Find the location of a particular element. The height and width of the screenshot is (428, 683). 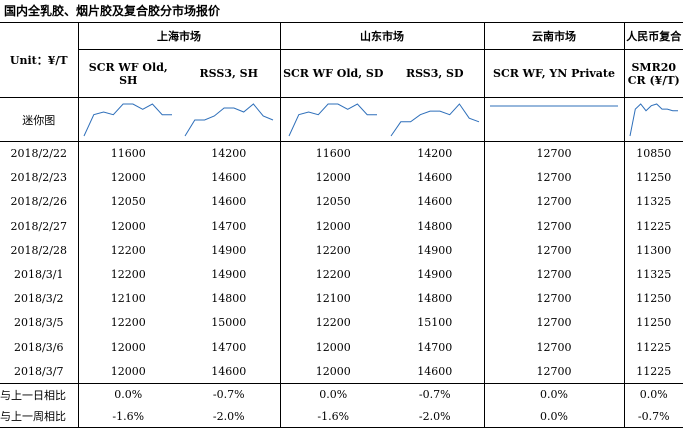

row-date: 2018/2/28 is located at coordinates (38, 250).